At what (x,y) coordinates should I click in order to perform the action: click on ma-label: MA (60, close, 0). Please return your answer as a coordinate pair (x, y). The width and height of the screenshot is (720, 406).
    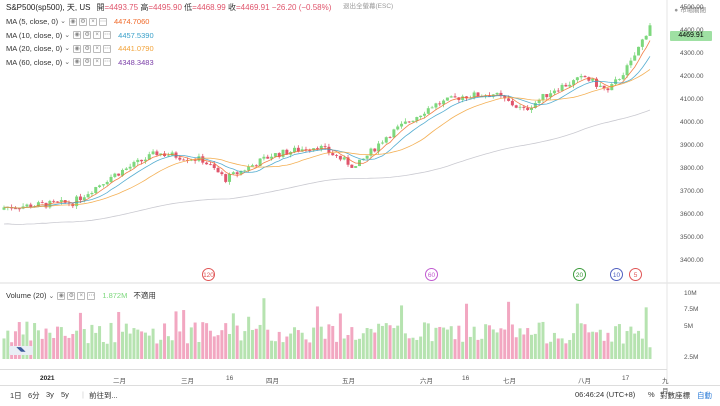
    Looking at the image, I should click on (34, 62).